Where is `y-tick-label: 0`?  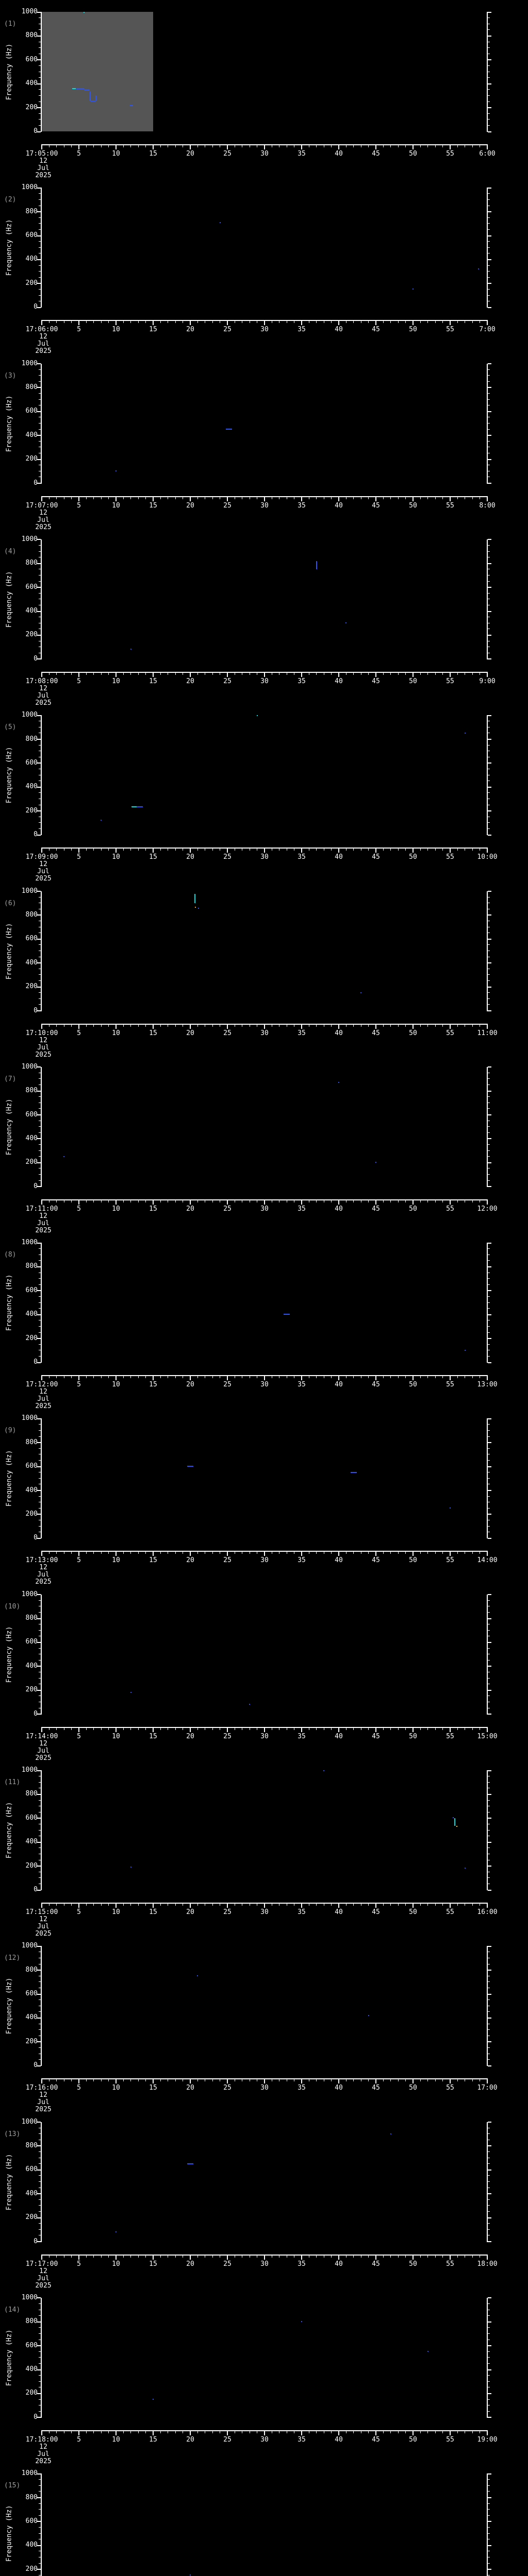 y-tick-label: 0 is located at coordinates (36, 1889).